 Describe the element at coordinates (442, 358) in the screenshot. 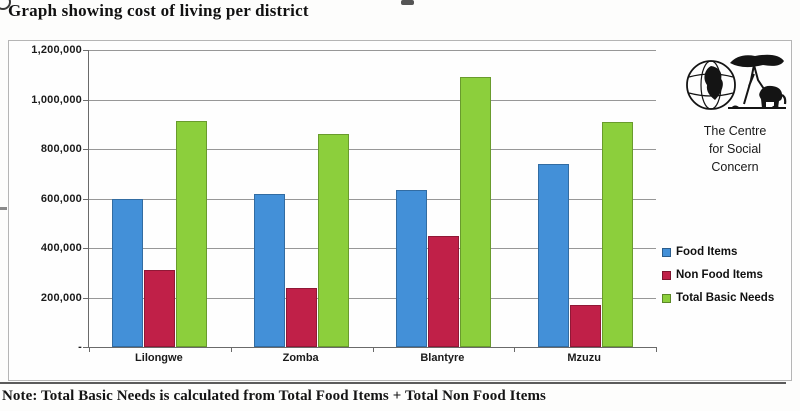

I see `x-axis-label-blantyre: Blantyre` at that location.